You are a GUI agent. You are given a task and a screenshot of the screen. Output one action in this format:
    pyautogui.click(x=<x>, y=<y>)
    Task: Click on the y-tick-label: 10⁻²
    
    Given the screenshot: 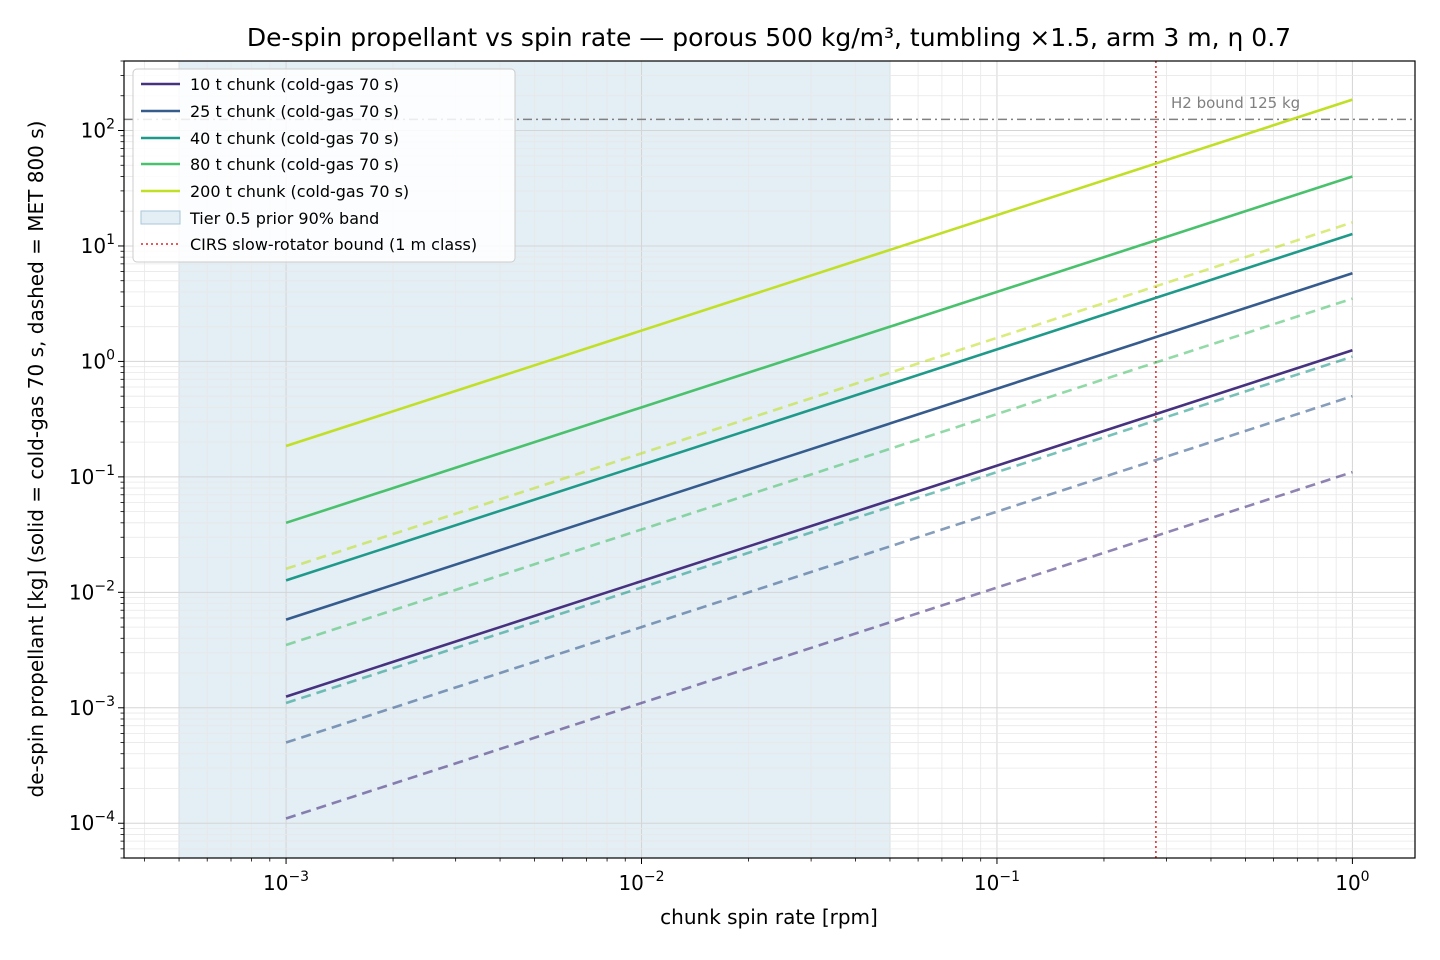 What is the action you would take?
    pyautogui.click(x=92, y=591)
    